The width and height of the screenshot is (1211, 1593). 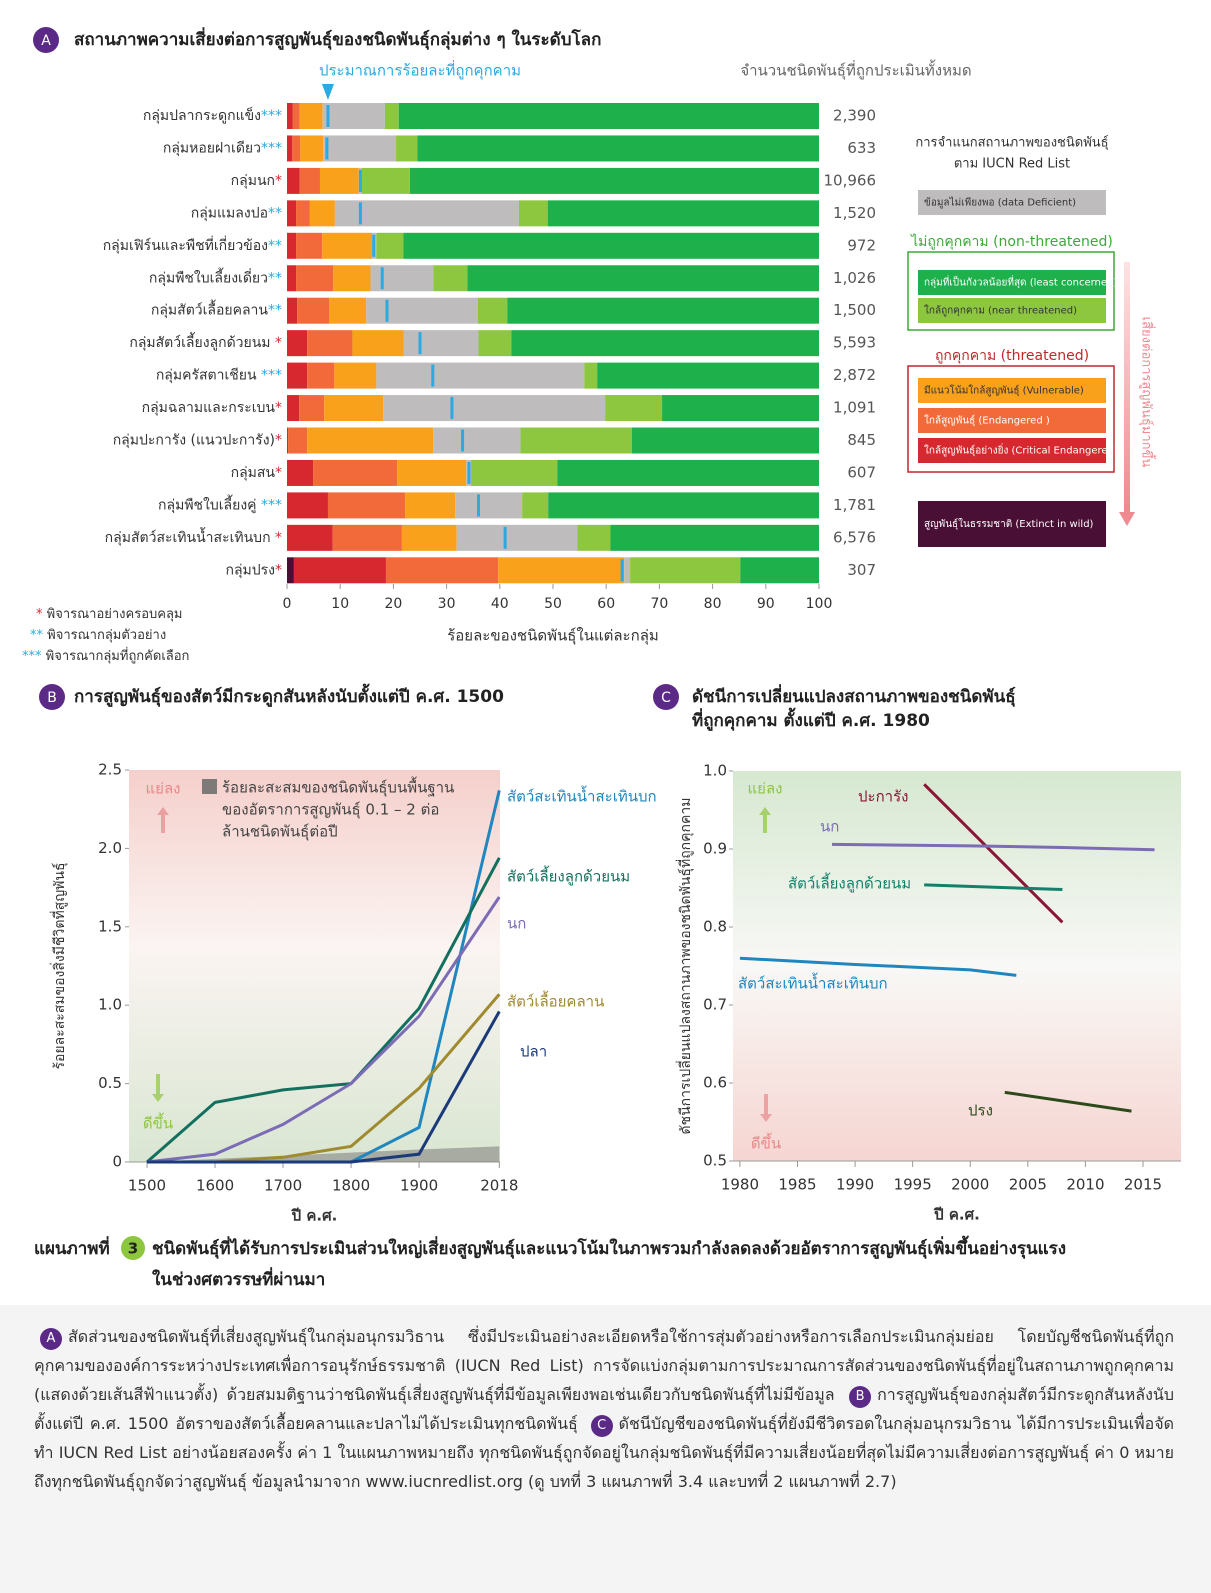 What do you see at coordinates (72, 1247) in the screenshot?
I see `caption-prefix: แผนภาพที่` at bounding box center [72, 1247].